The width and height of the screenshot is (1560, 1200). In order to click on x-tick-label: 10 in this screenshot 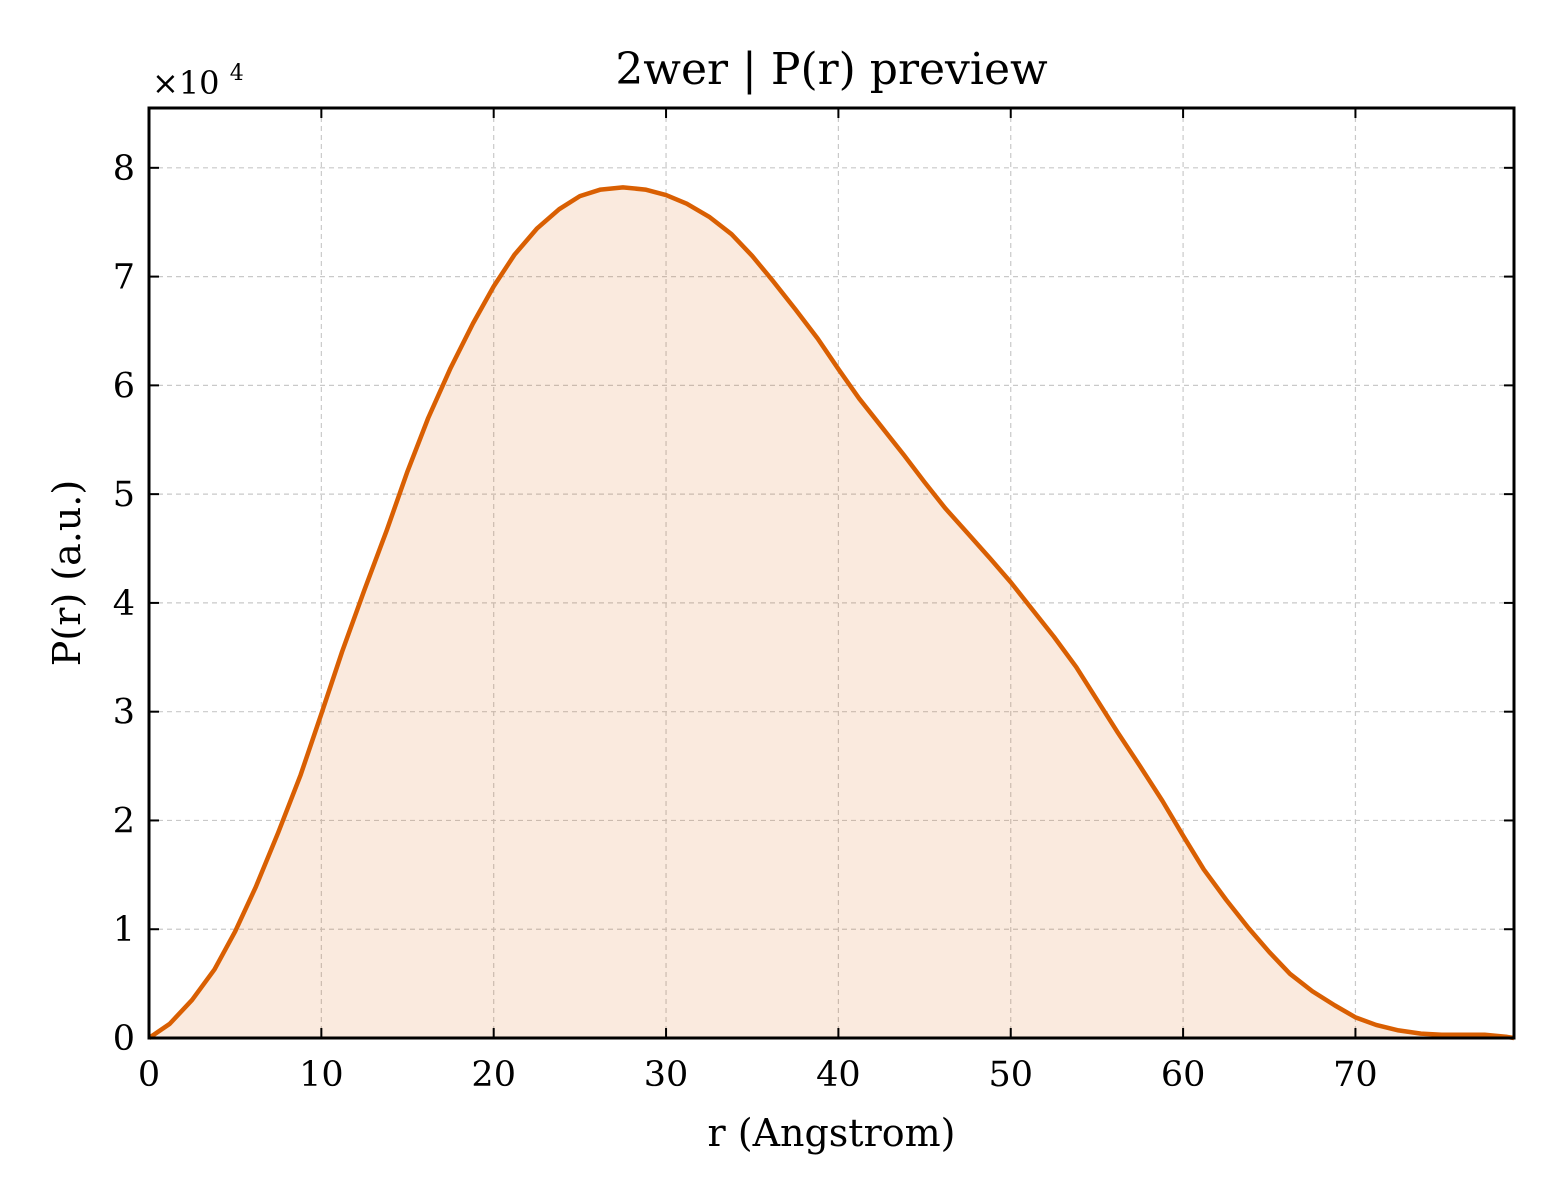, I will do `click(321, 1075)`.